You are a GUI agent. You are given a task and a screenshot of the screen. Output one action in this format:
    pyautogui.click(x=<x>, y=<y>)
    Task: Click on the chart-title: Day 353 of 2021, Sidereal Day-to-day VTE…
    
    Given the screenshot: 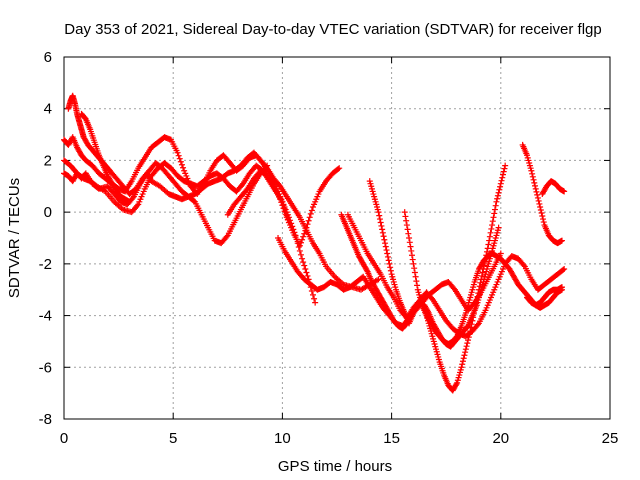 What is the action you would take?
    pyautogui.click(x=332, y=29)
    